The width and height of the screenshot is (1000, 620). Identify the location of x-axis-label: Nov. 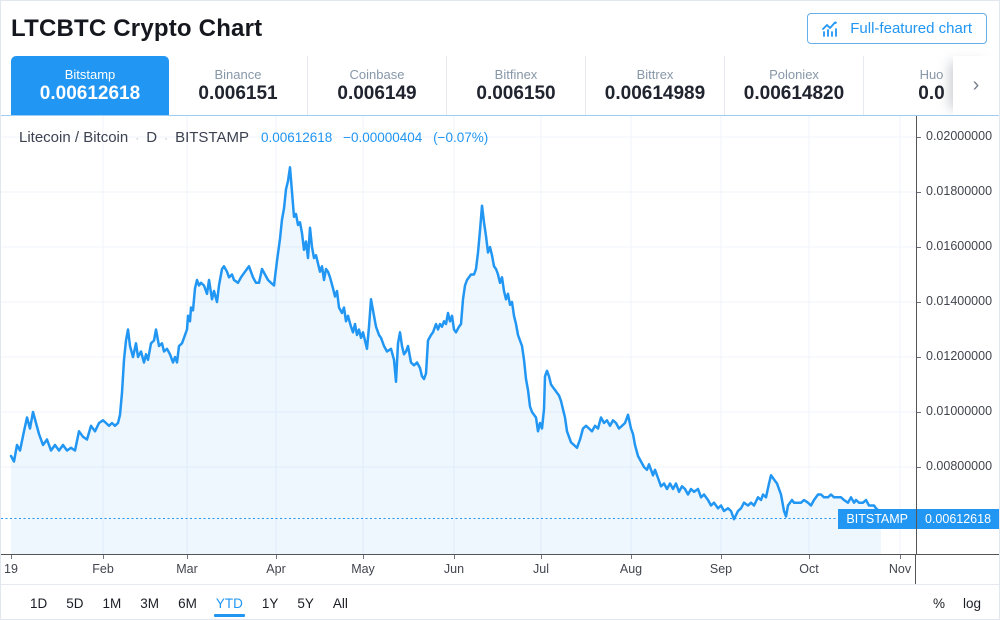
(900, 569).